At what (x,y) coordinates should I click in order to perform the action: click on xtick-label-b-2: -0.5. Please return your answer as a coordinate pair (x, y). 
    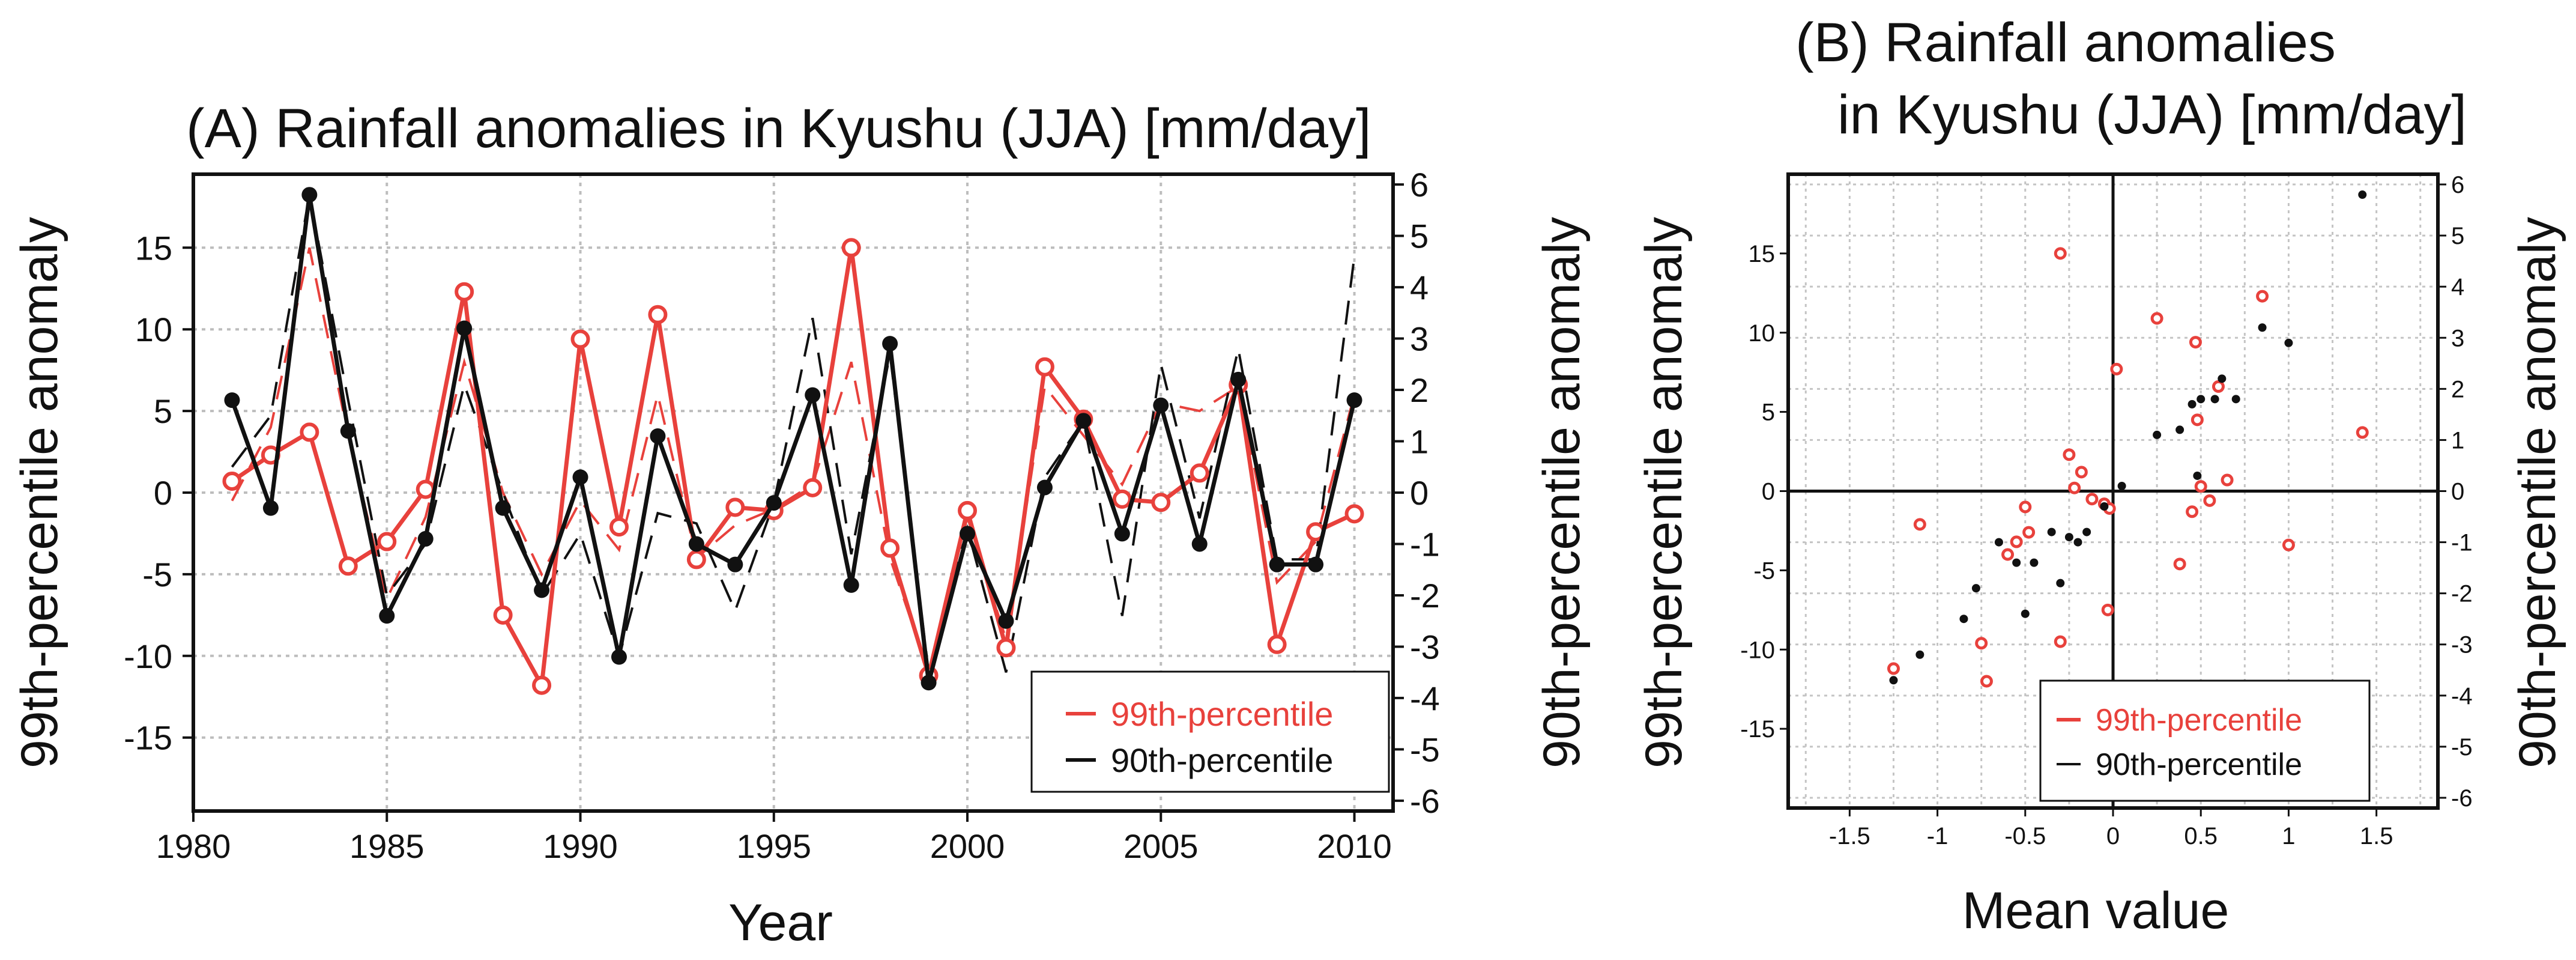
    Looking at the image, I should click on (2025, 836).